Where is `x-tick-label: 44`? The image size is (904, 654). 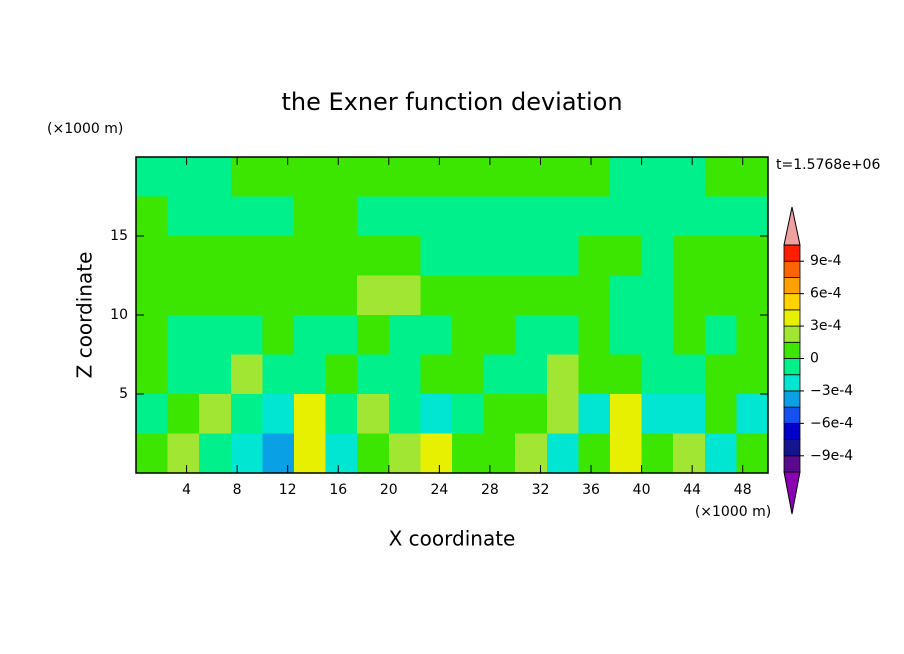
x-tick-label: 44 is located at coordinates (692, 490).